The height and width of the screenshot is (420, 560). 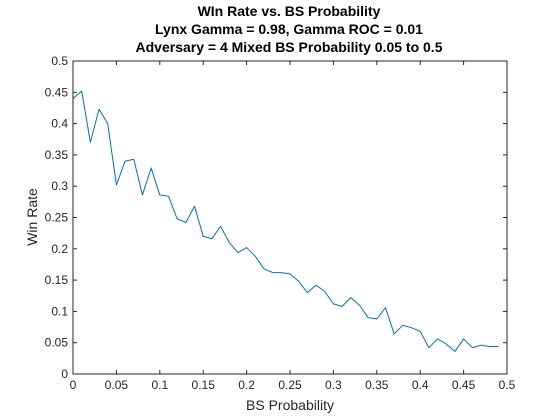 What do you see at coordinates (57, 155) in the screenshot?
I see `y-tick-label: 0.35` at bounding box center [57, 155].